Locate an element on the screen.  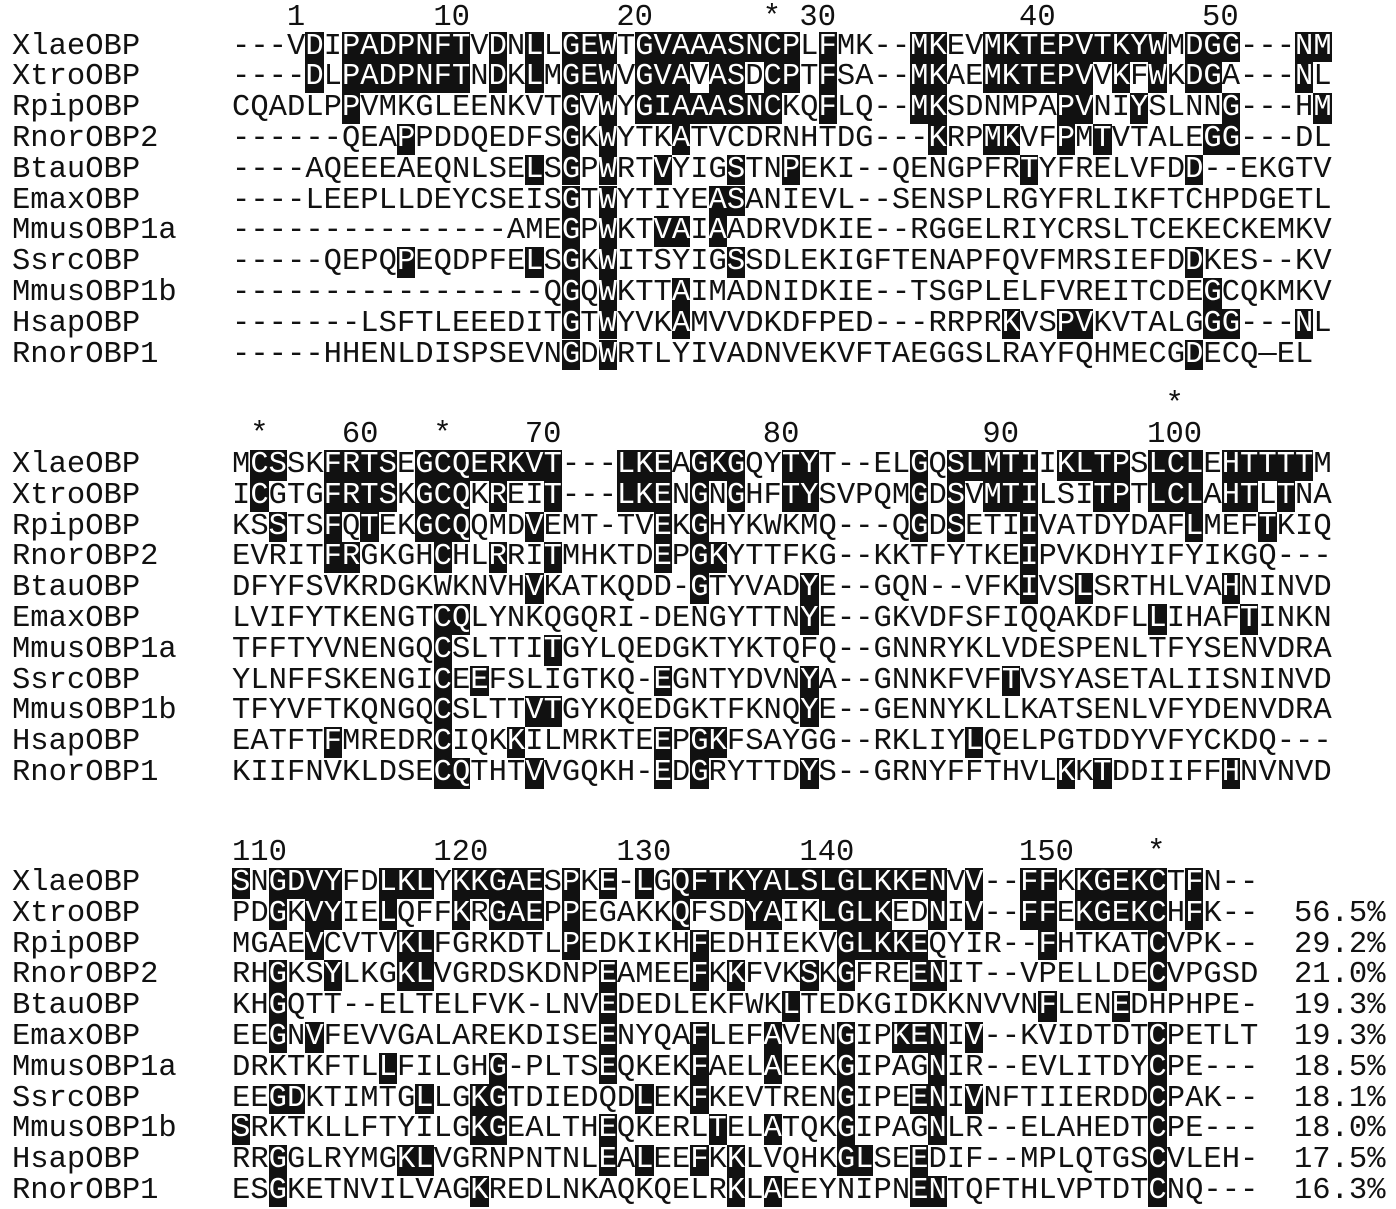
sequence-name: XlaeOBP is located at coordinates (76, 883).